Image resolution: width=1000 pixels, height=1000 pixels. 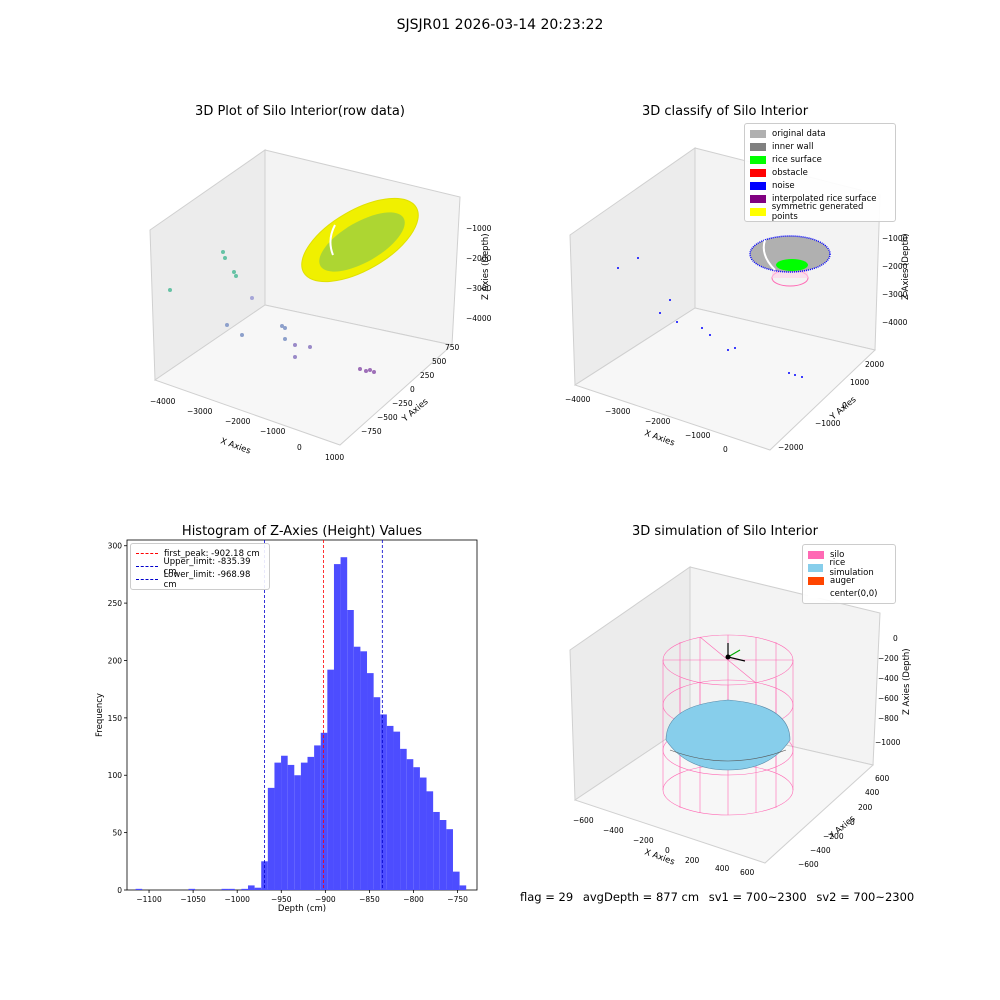 I want to click on raw-ytick: 750, so click(x=452, y=347).